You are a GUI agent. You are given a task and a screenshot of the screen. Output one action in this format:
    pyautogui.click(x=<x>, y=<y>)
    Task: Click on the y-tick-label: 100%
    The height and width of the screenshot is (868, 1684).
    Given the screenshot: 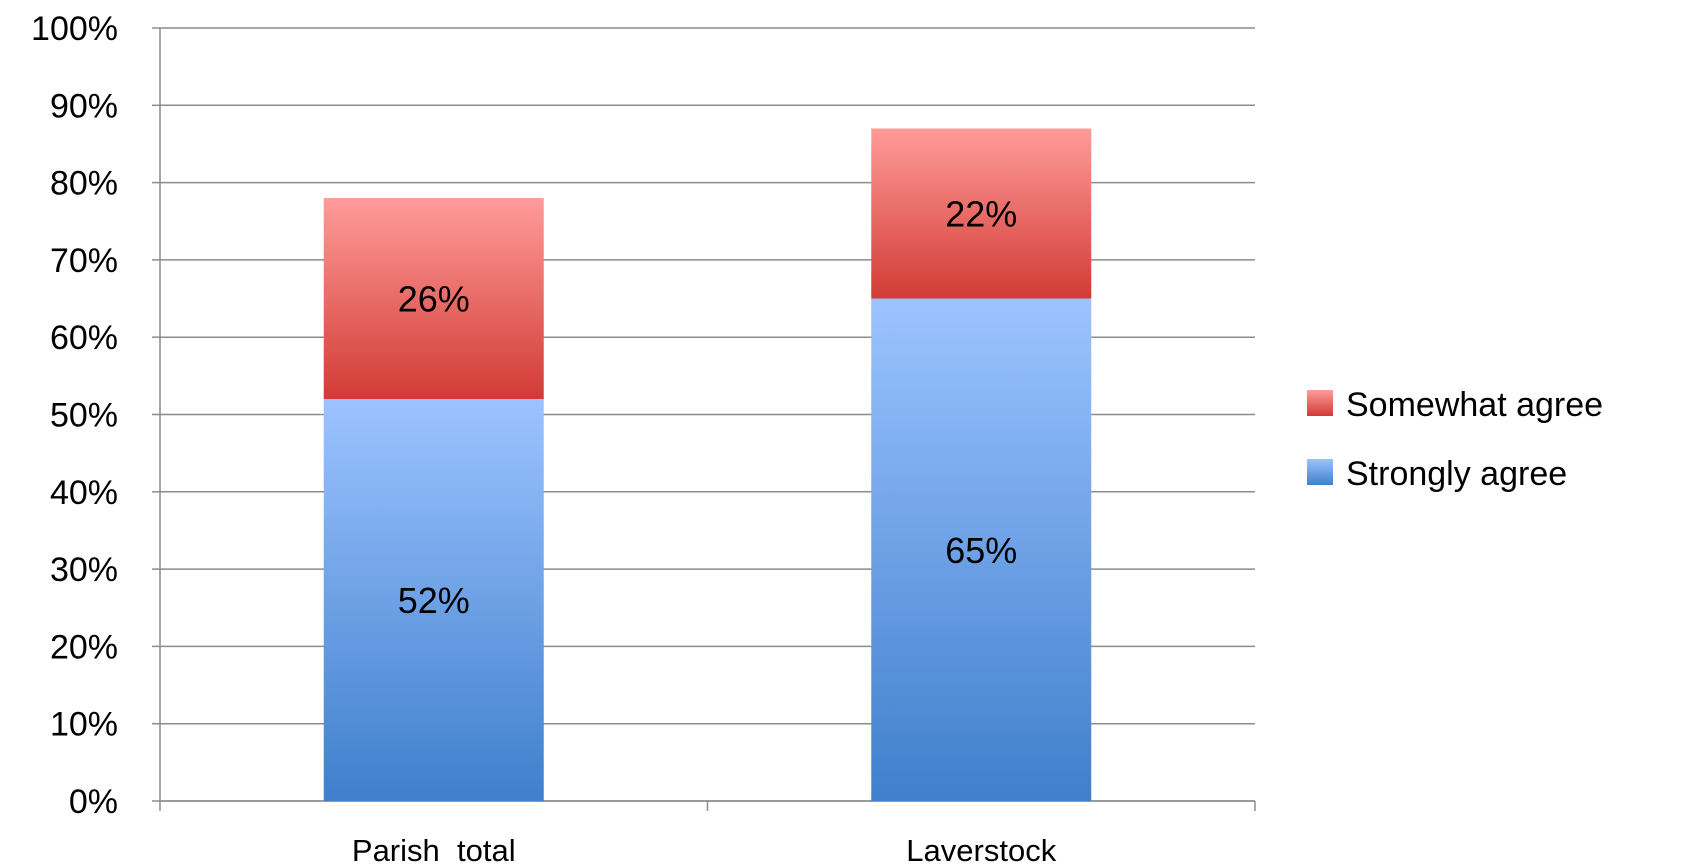 What is the action you would take?
    pyautogui.click(x=74, y=29)
    